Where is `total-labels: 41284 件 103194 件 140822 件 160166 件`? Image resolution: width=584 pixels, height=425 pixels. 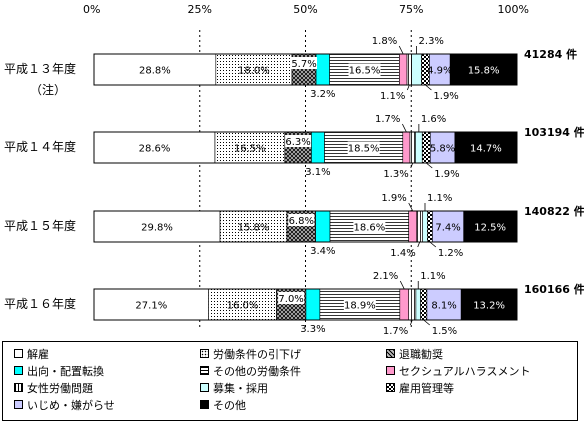
total-labels: 41284 件 103194 件 140822 件 160166 件 is located at coordinates (554, 171).